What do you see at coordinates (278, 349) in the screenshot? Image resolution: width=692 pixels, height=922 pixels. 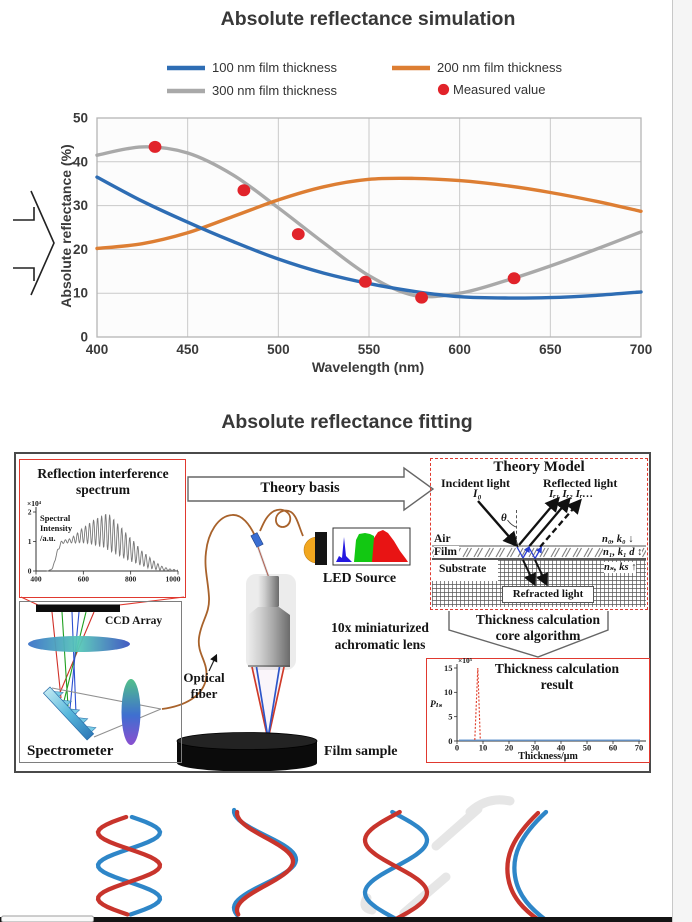 I see `svg-text: 500` at bounding box center [278, 349].